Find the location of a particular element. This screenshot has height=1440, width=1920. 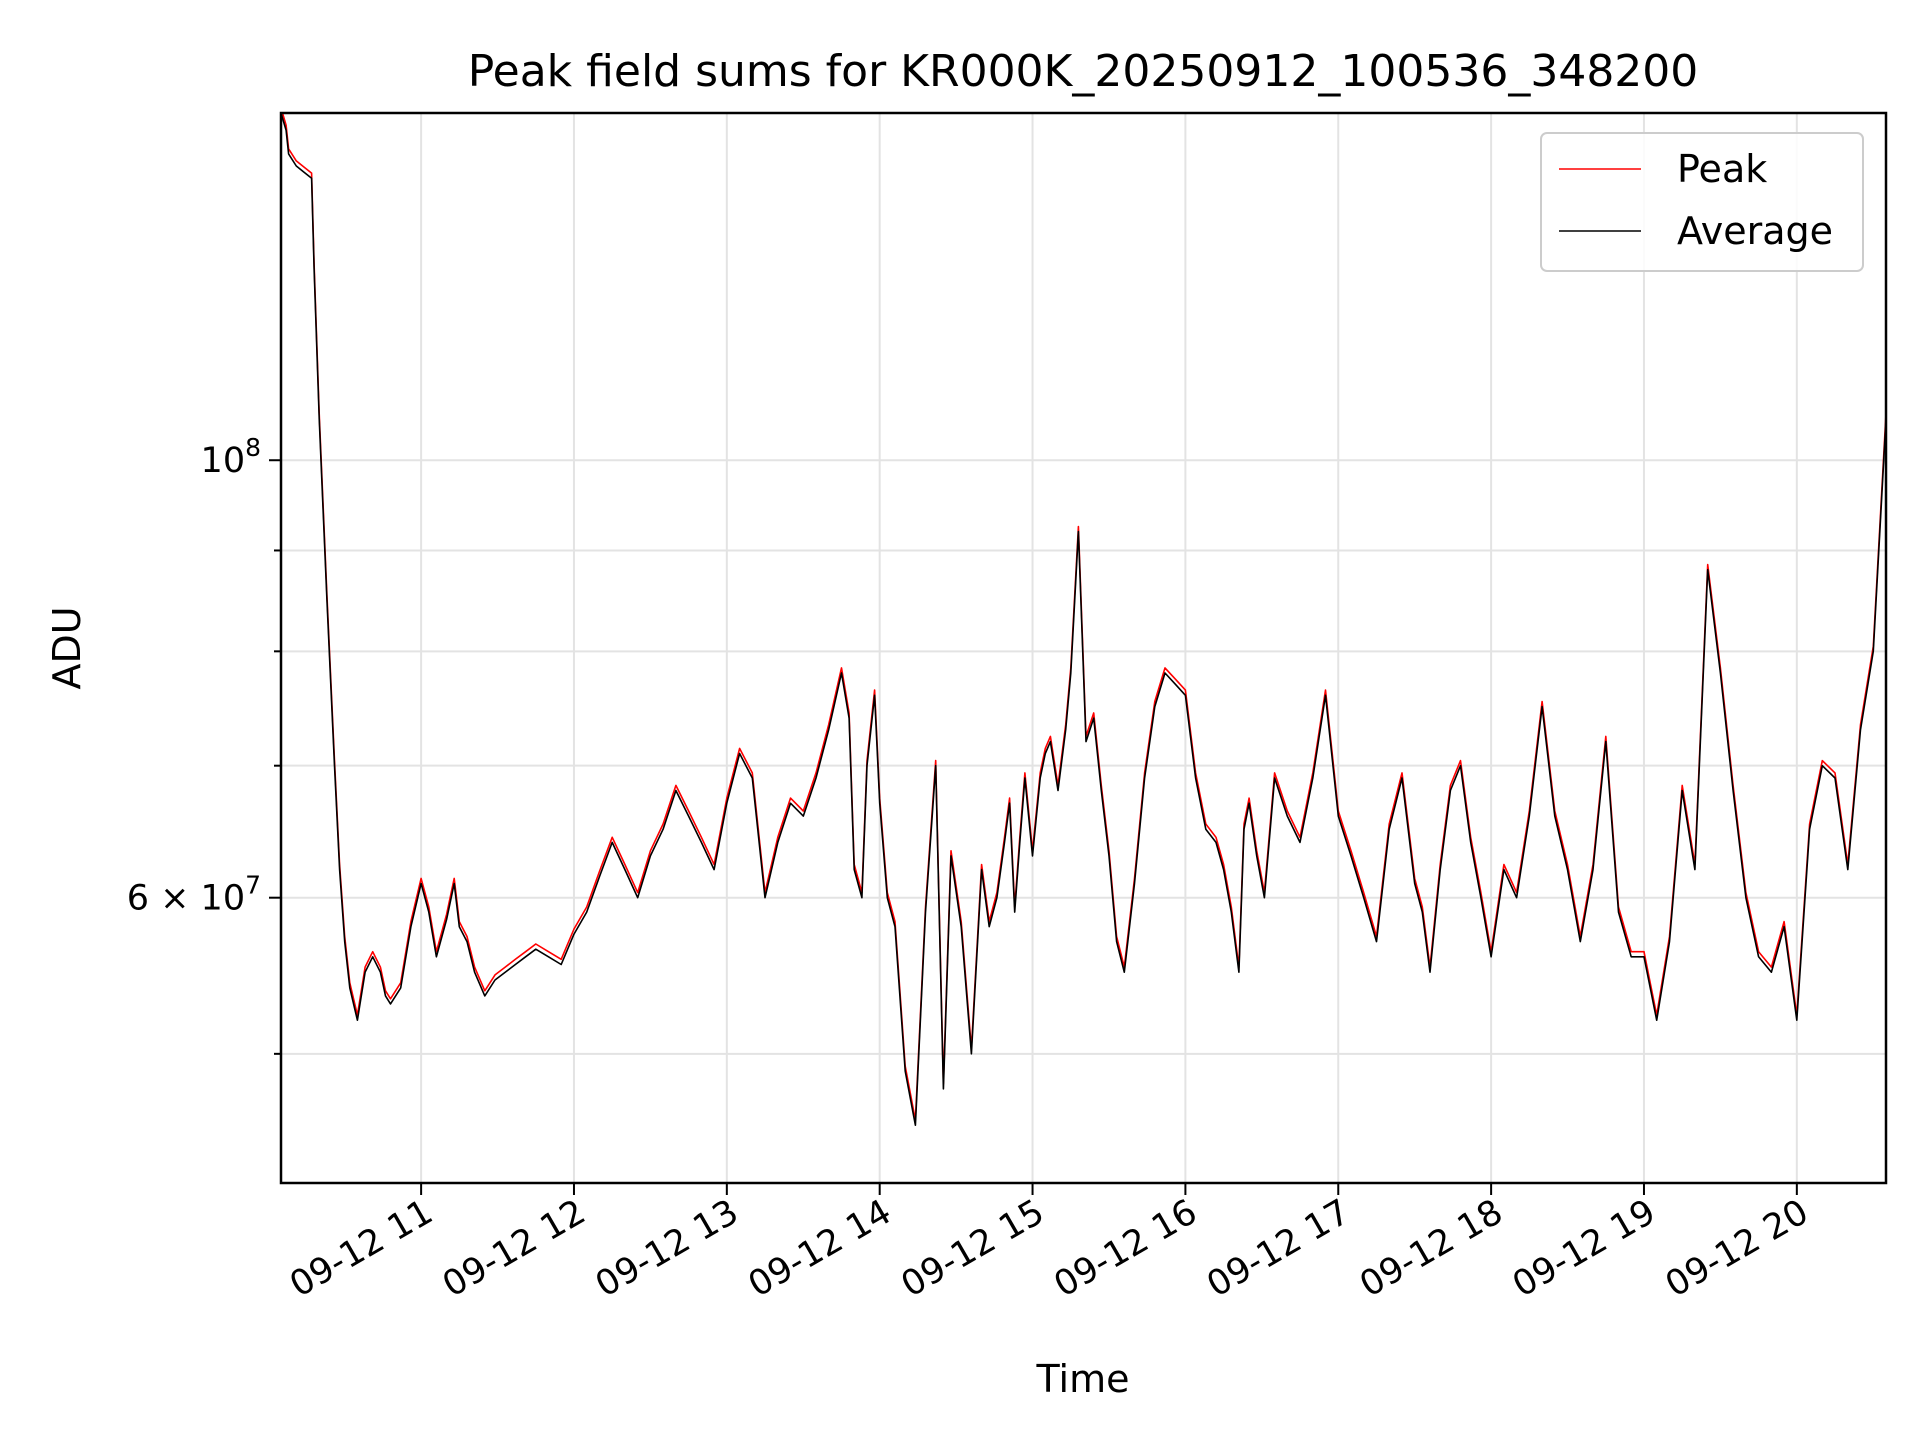

x-axis-label: Time is located at coordinates (1083, 1379).